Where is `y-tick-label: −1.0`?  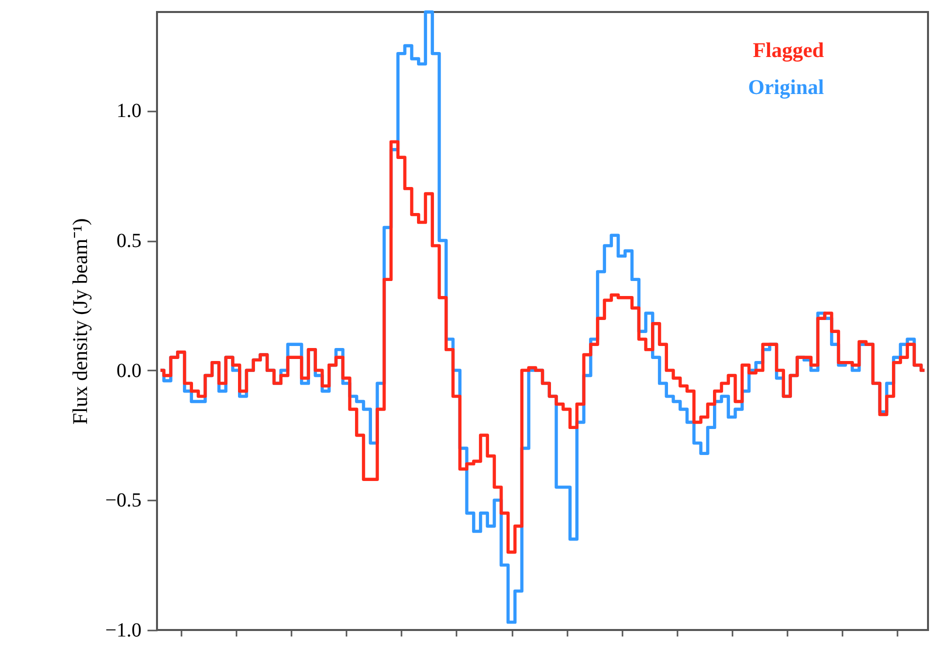 y-tick-label: −1.0 is located at coordinates (123, 631).